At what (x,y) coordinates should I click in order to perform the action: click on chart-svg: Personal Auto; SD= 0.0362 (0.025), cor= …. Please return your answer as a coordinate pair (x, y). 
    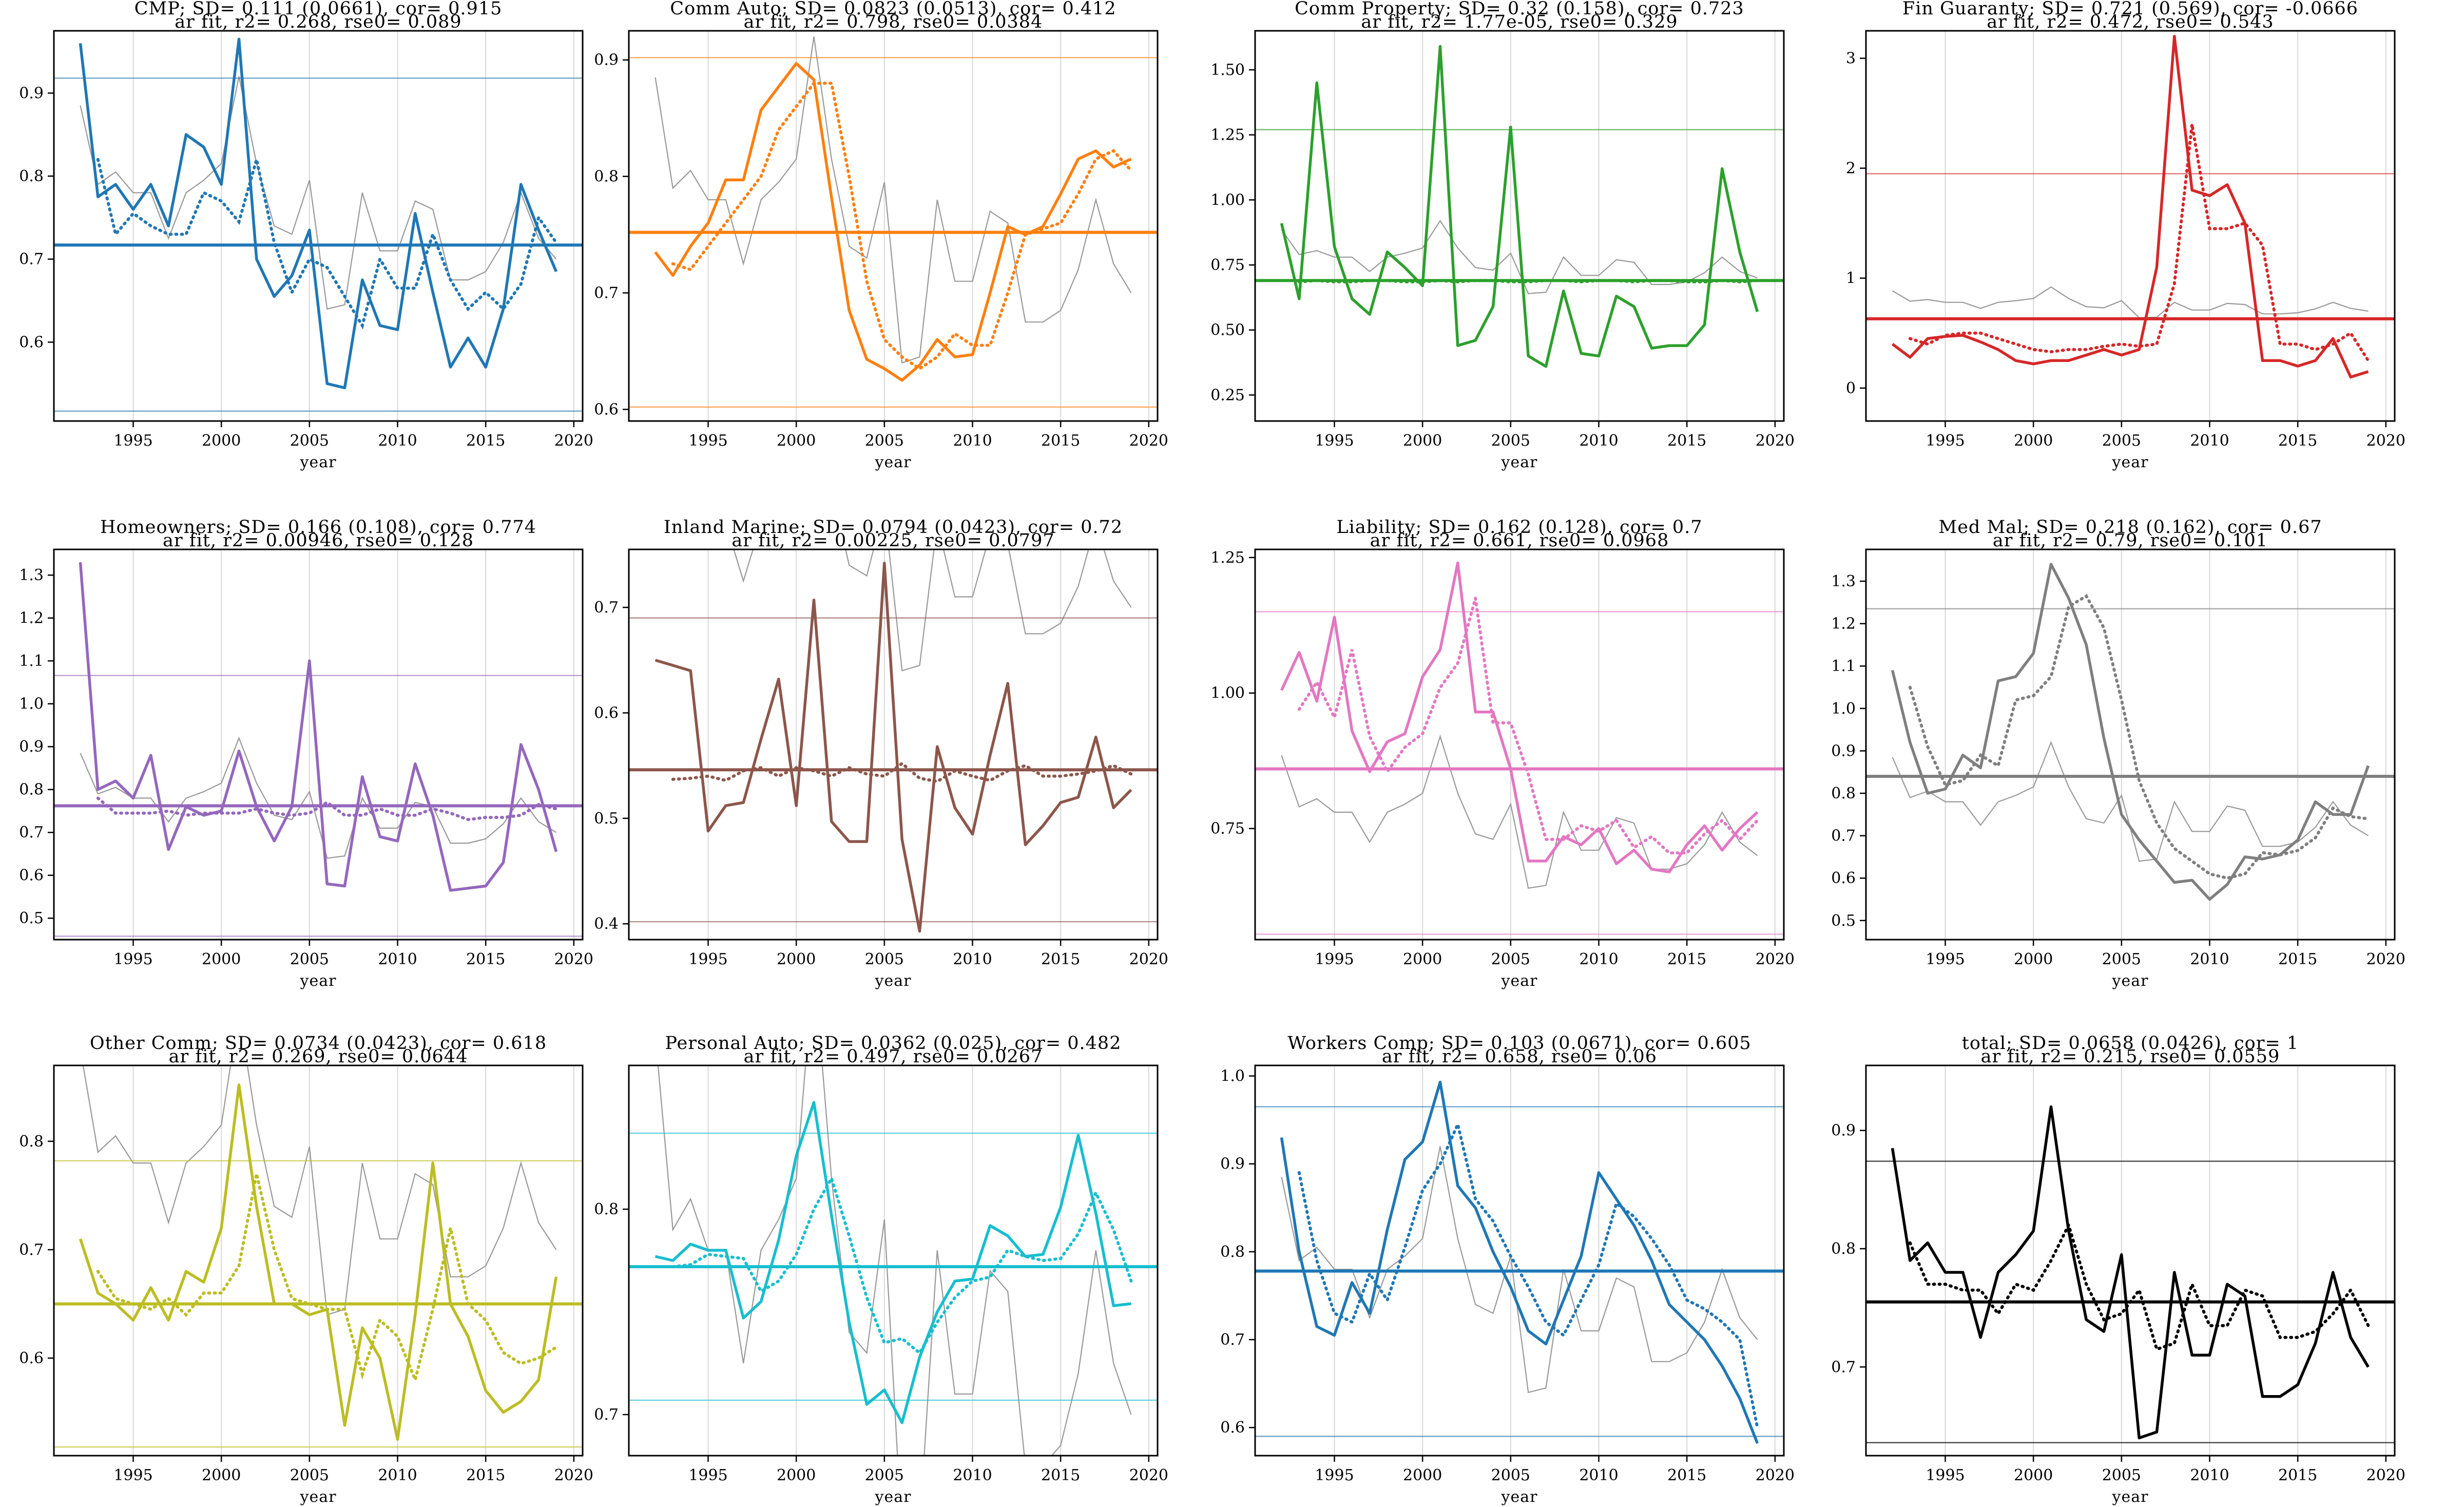
    Looking at the image, I should click on (881, 1269).